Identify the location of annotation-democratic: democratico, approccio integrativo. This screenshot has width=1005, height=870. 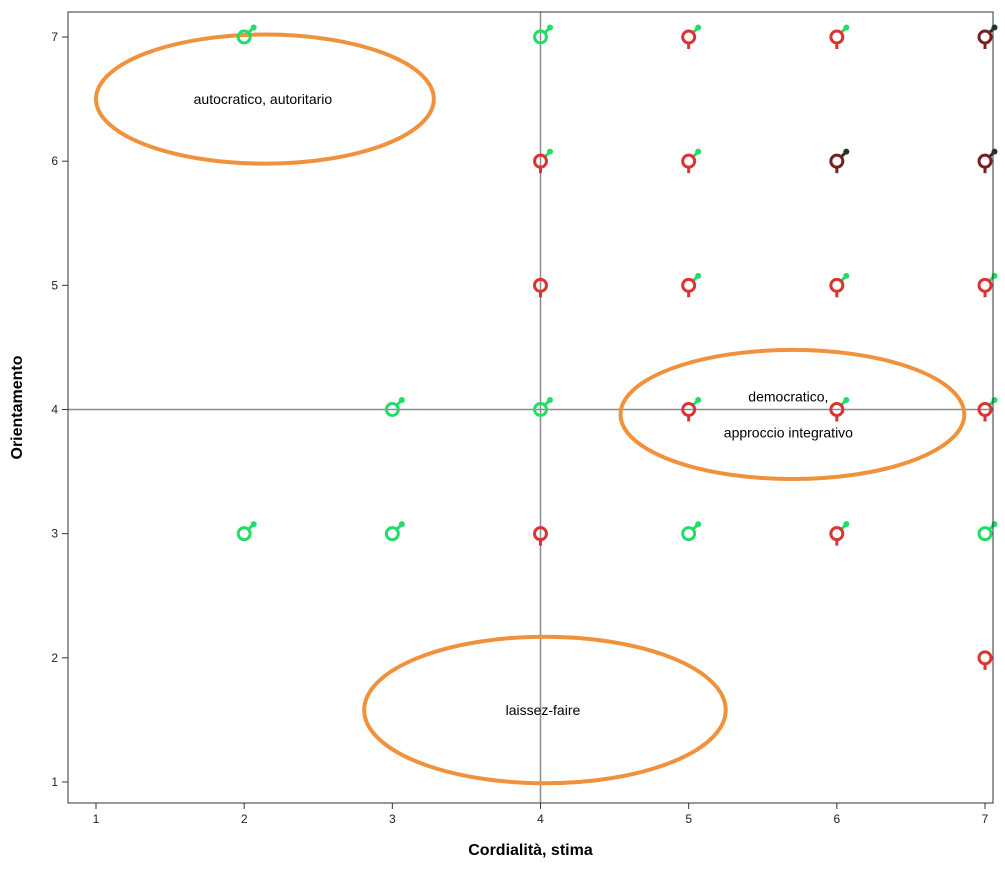
(792, 414).